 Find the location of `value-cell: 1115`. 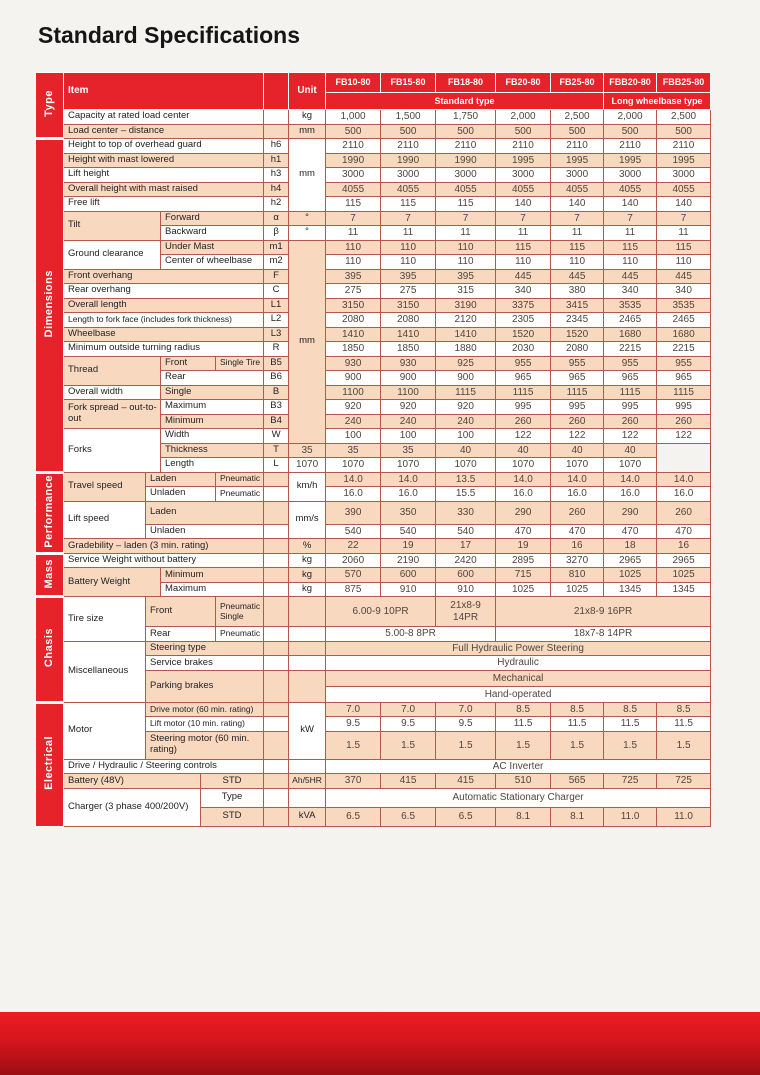

value-cell: 1115 is located at coordinates (577, 392).